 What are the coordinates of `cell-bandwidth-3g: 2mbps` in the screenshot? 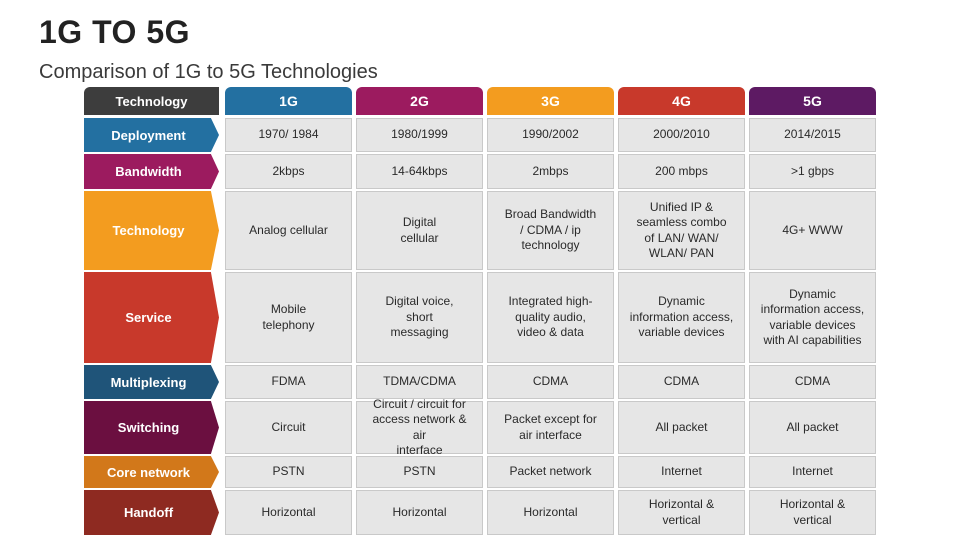 It's located at (550, 171).